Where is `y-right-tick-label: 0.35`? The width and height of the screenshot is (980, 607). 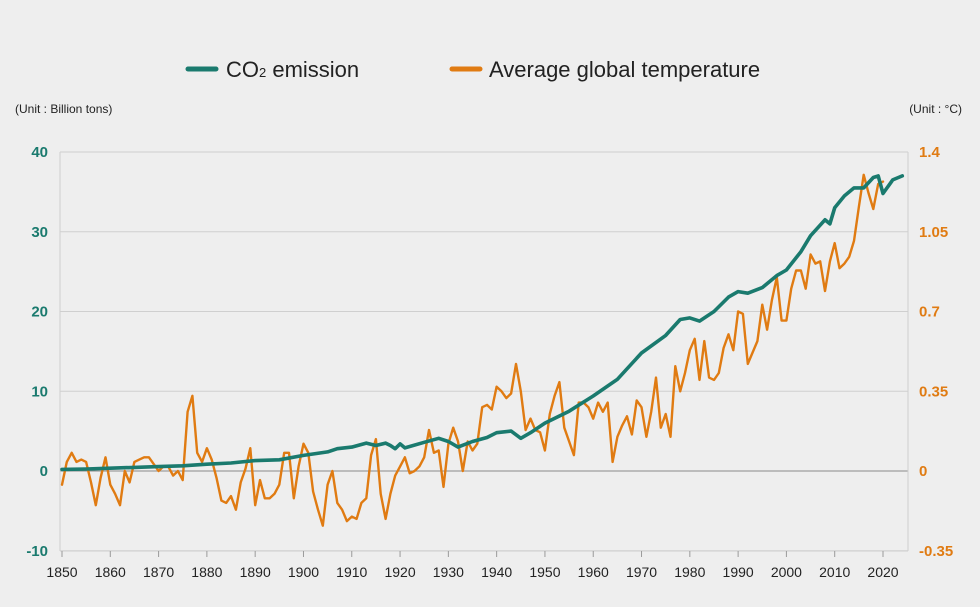 y-right-tick-label: 0.35 is located at coordinates (933, 391).